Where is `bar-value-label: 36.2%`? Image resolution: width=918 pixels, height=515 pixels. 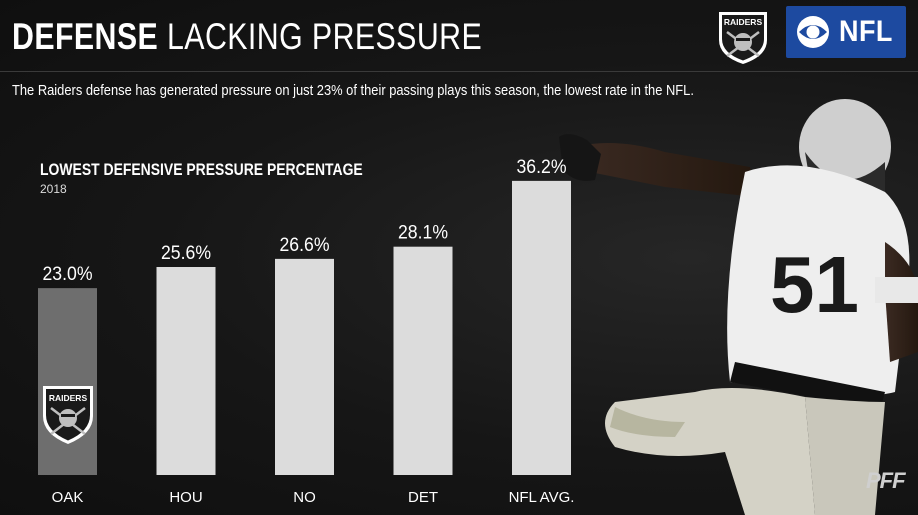
bar-value-label: 36.2% is located at coordinates (542, 167).